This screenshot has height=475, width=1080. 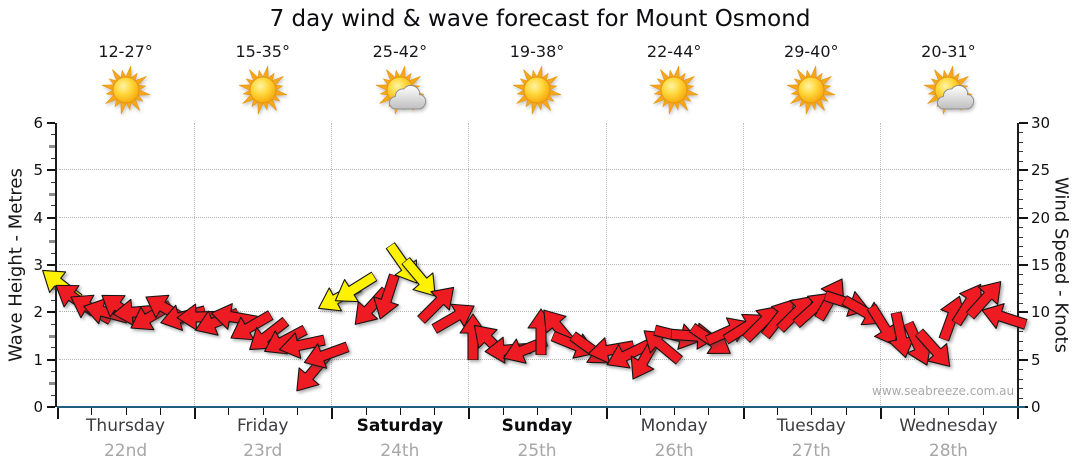 I want to click on temp-range: 29-40°, so click(x=811, y=51).